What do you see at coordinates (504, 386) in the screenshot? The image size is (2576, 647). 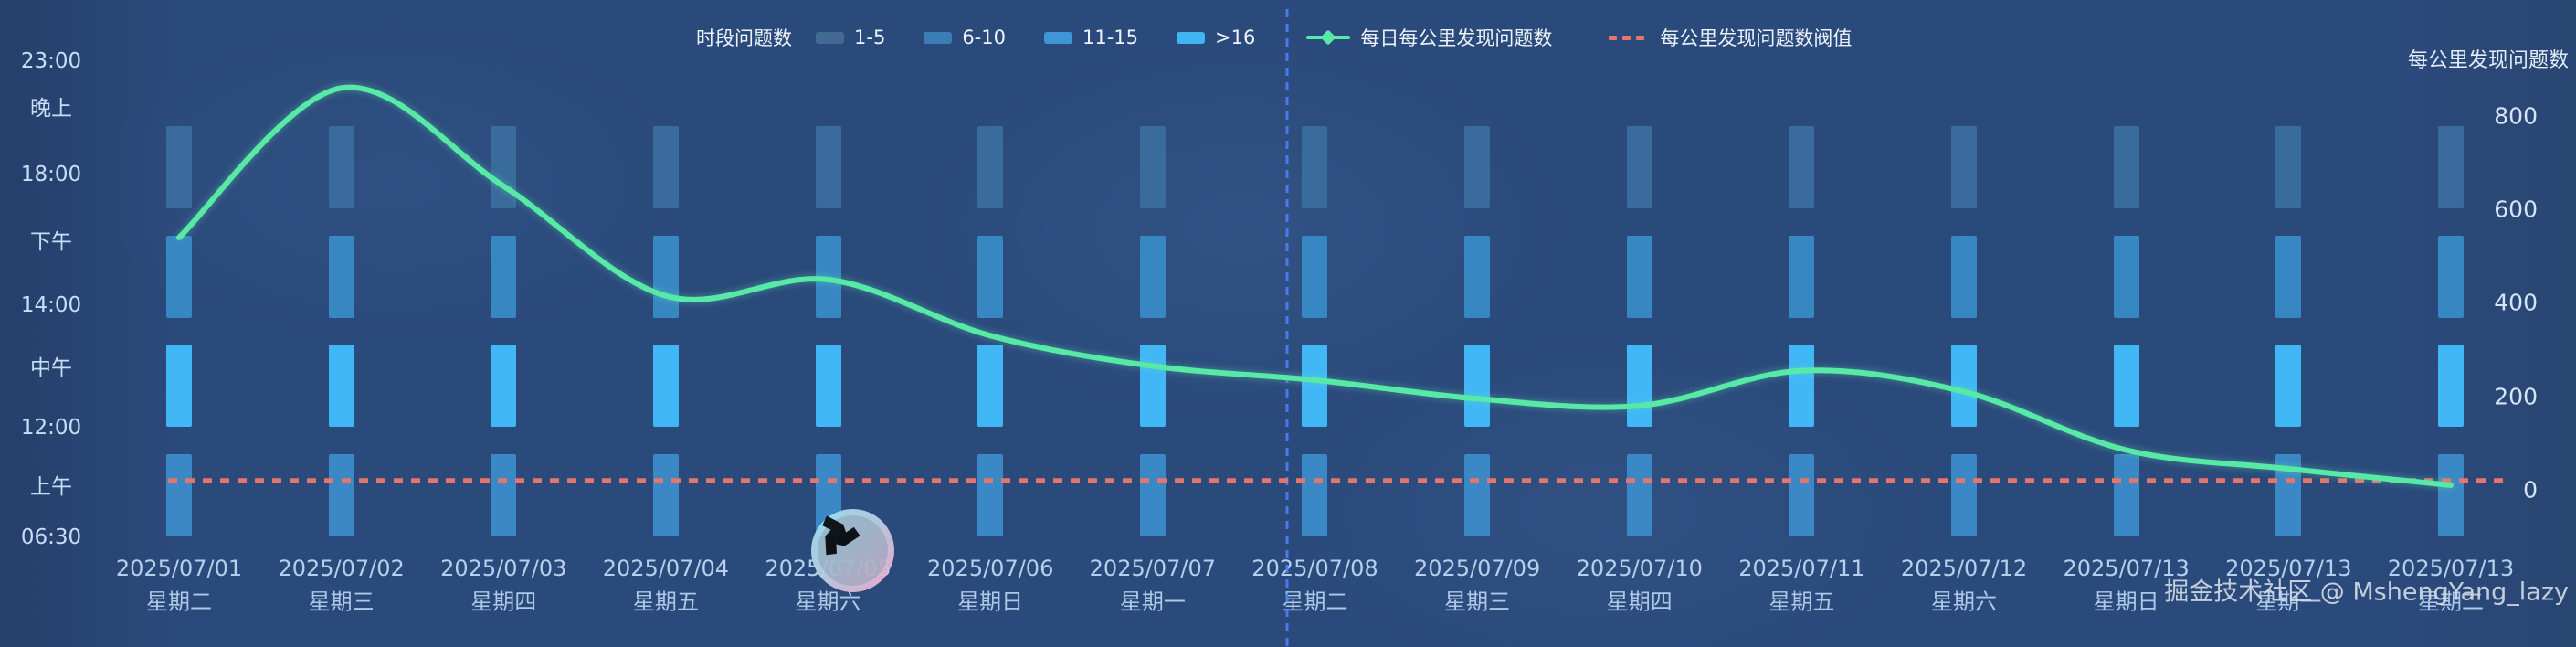 I see `timeband-bar-中午-07/03` at bounding box center [504, 386].